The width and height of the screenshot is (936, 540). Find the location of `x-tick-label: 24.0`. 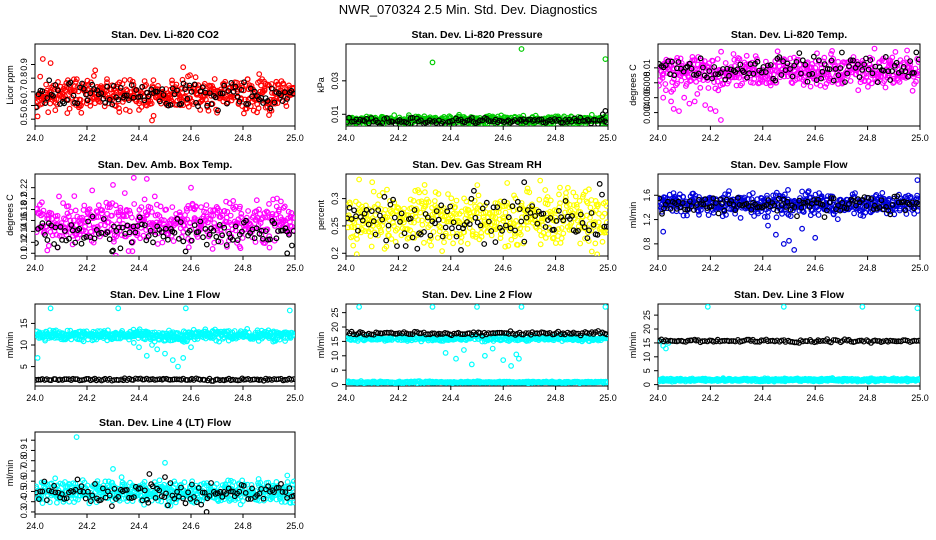

x-tick-label: 24.0 is located at coordinates (346, 138).